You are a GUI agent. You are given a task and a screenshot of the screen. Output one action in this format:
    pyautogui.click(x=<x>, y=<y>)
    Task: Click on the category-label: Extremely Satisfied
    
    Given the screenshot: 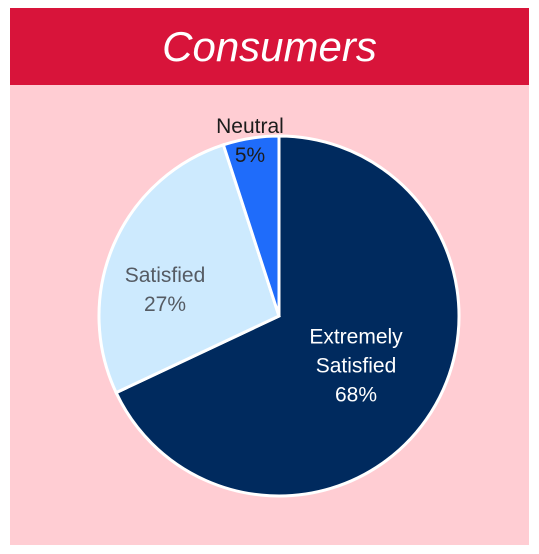 What is the action you would take?
    pyautogui.click(x=356, y=351)
    